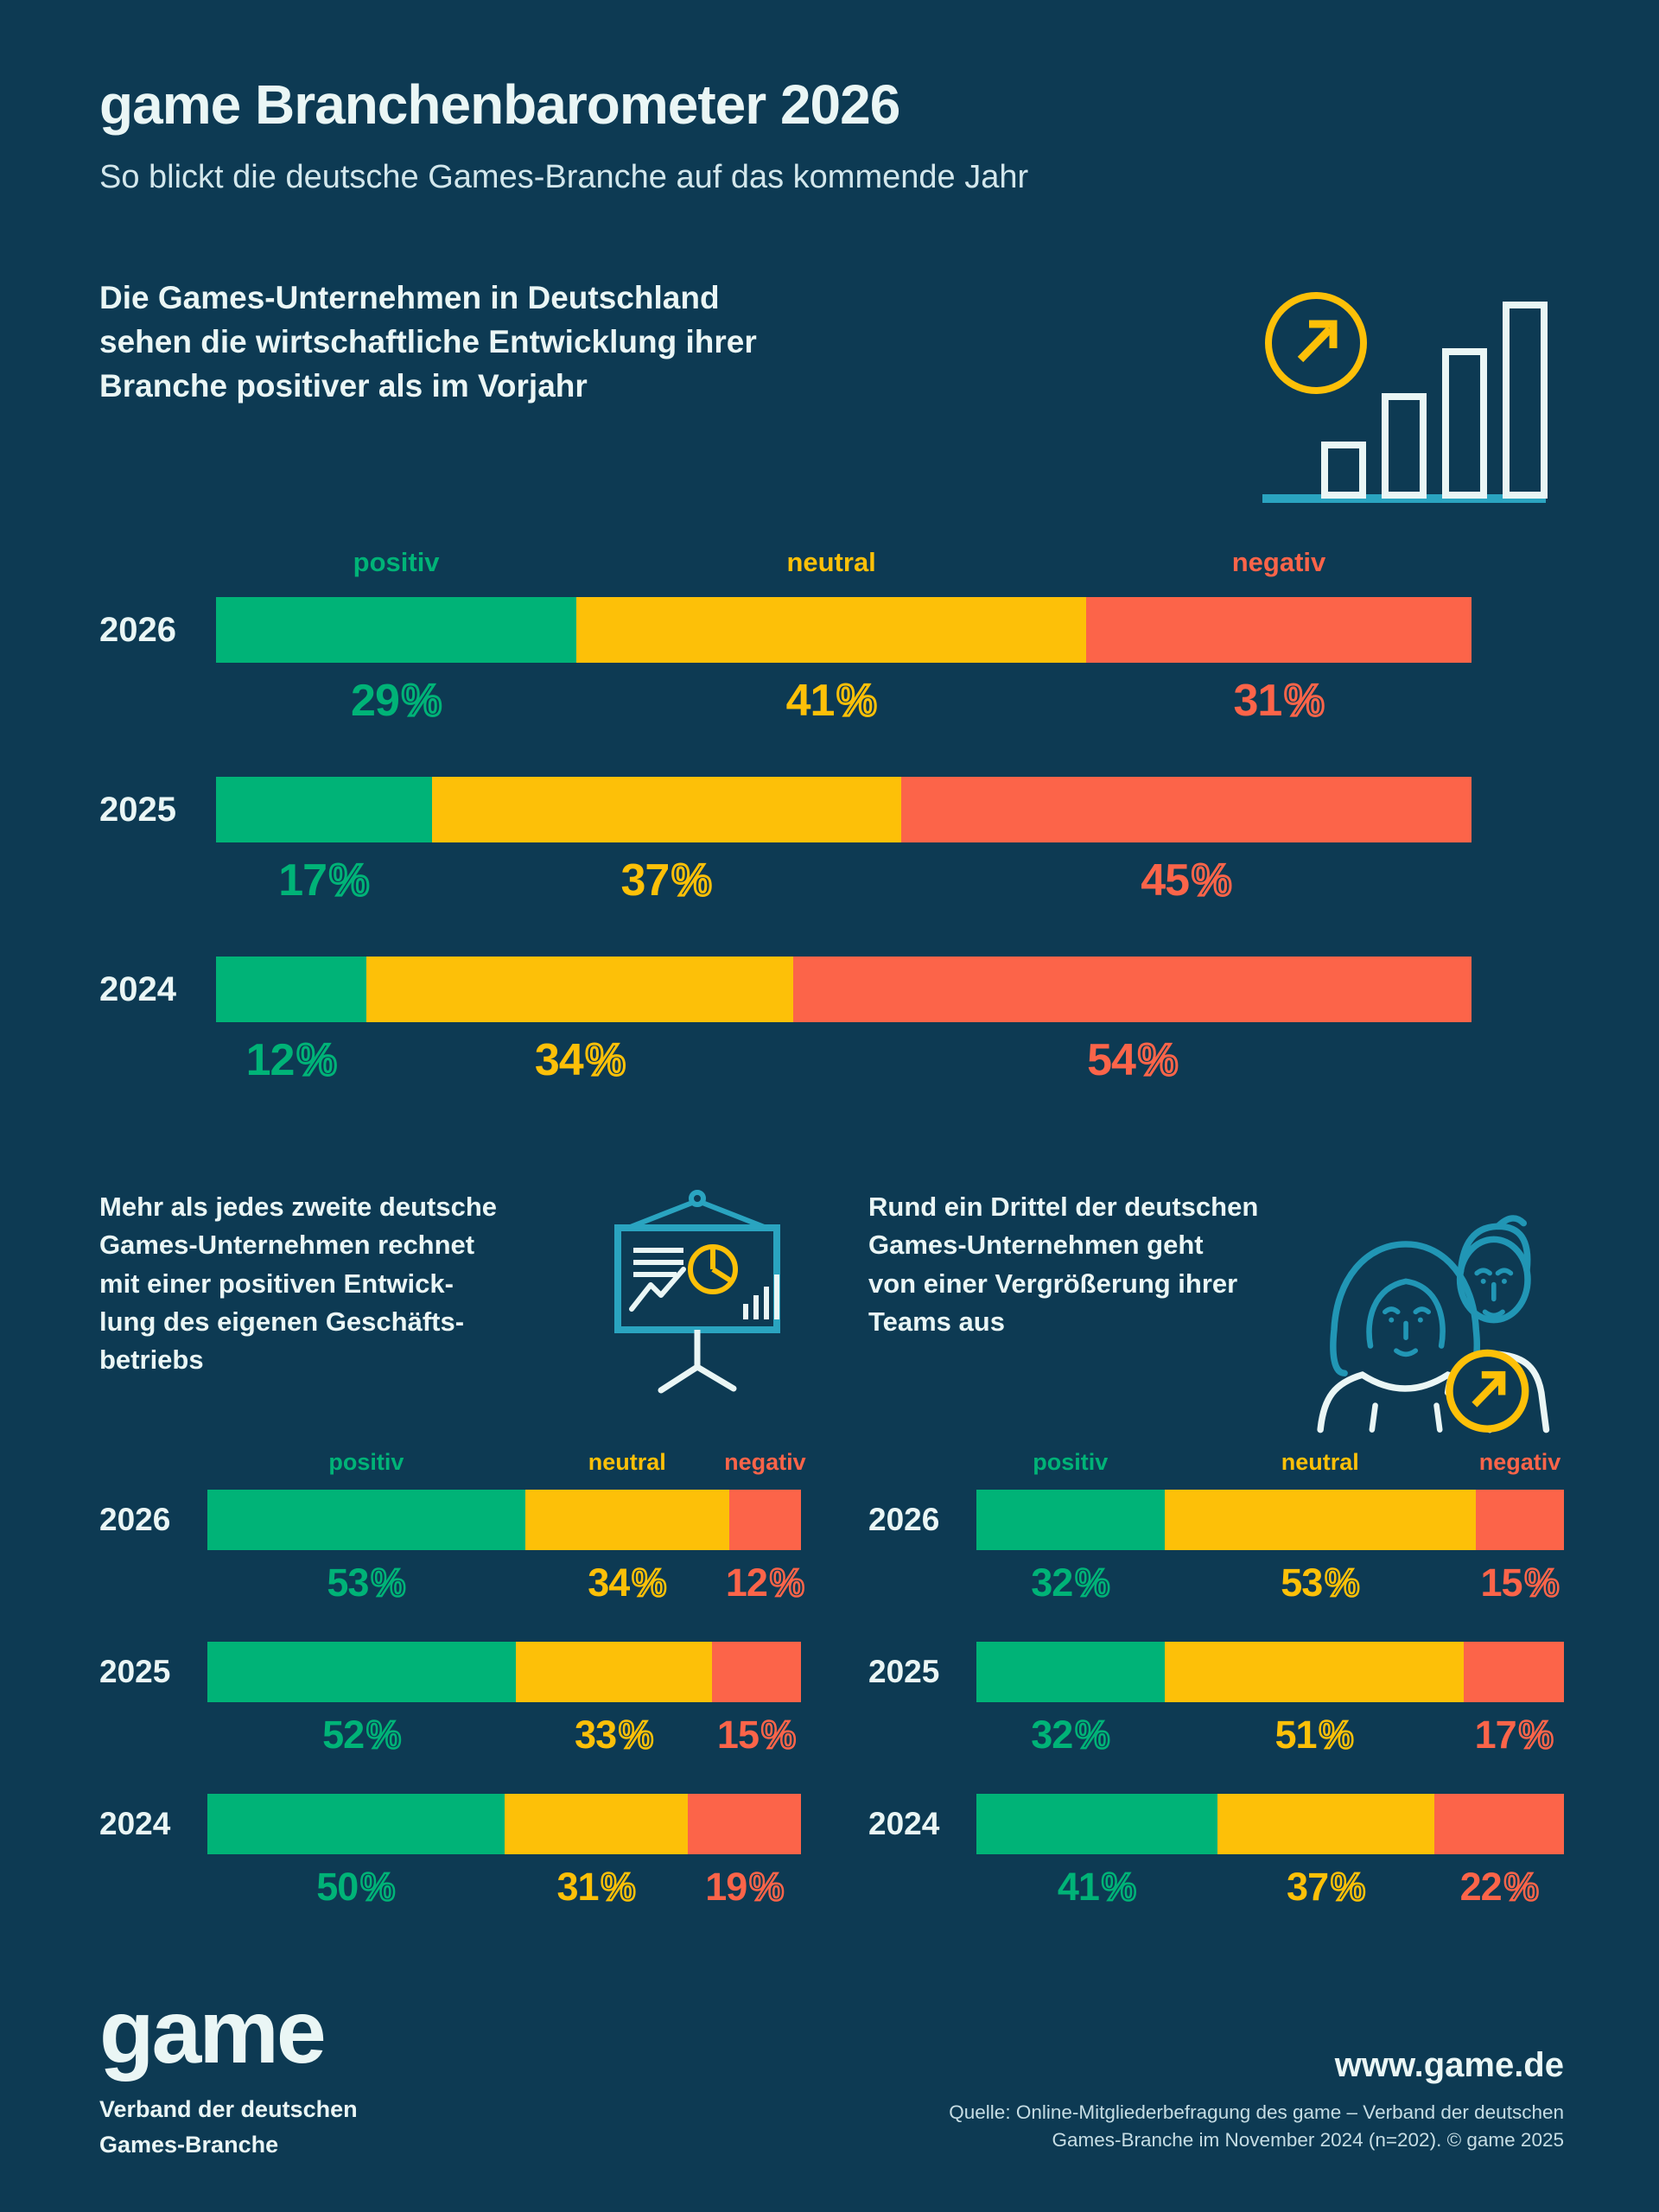 This screenshot has width=1659, height=2212. Describe the element at coordinates (500, 104) in the screenshot. I see `page-title: game Branchenbarometer 2026` at that location.